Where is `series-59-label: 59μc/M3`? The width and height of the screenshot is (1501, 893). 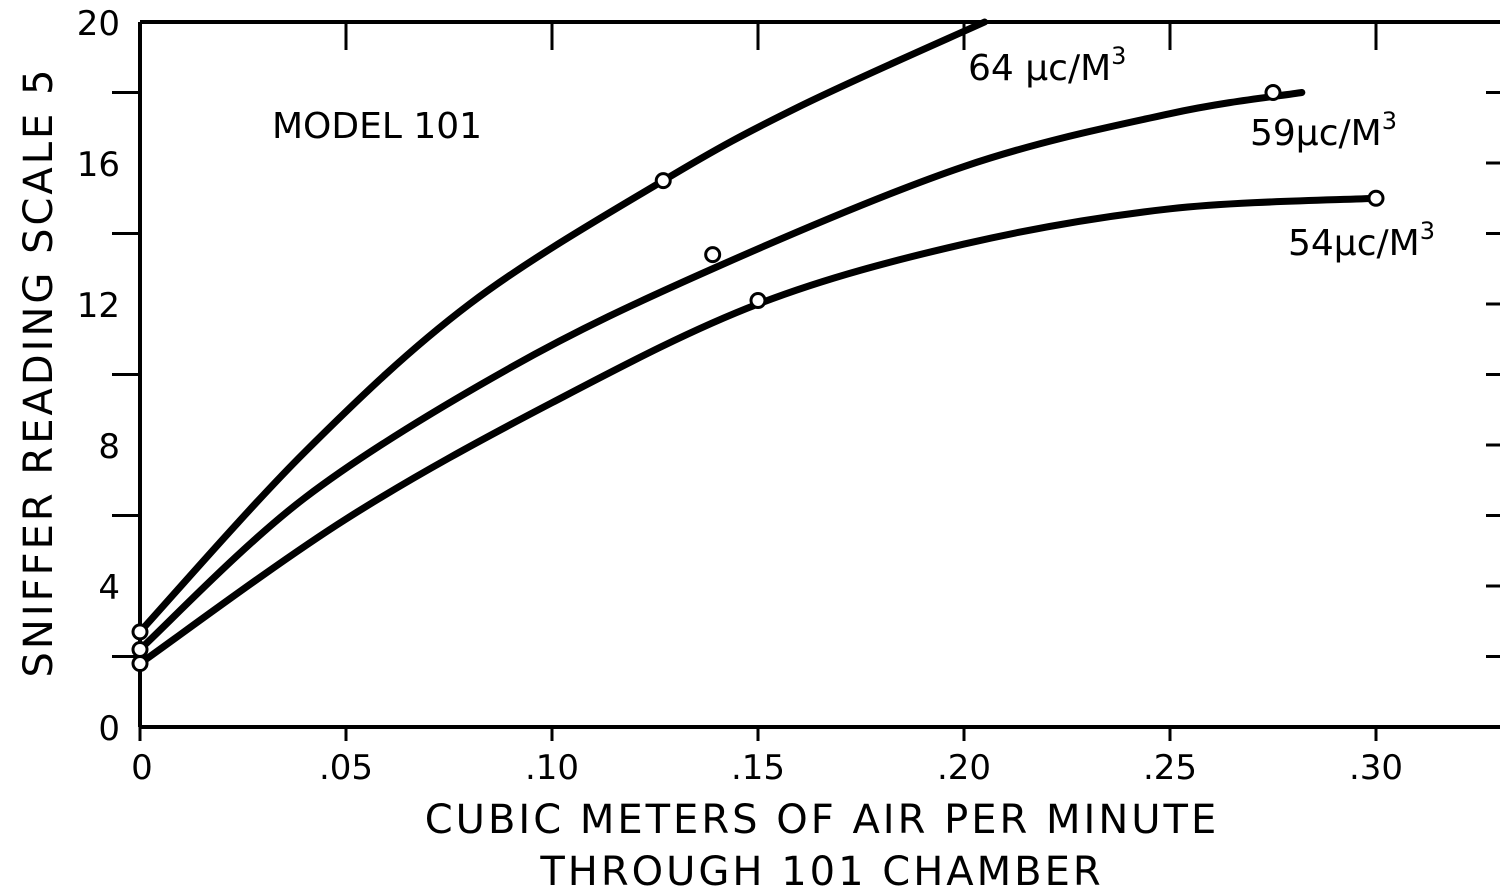 series-59-label: 59μc/M3 is located at coordinates (1323, 130).